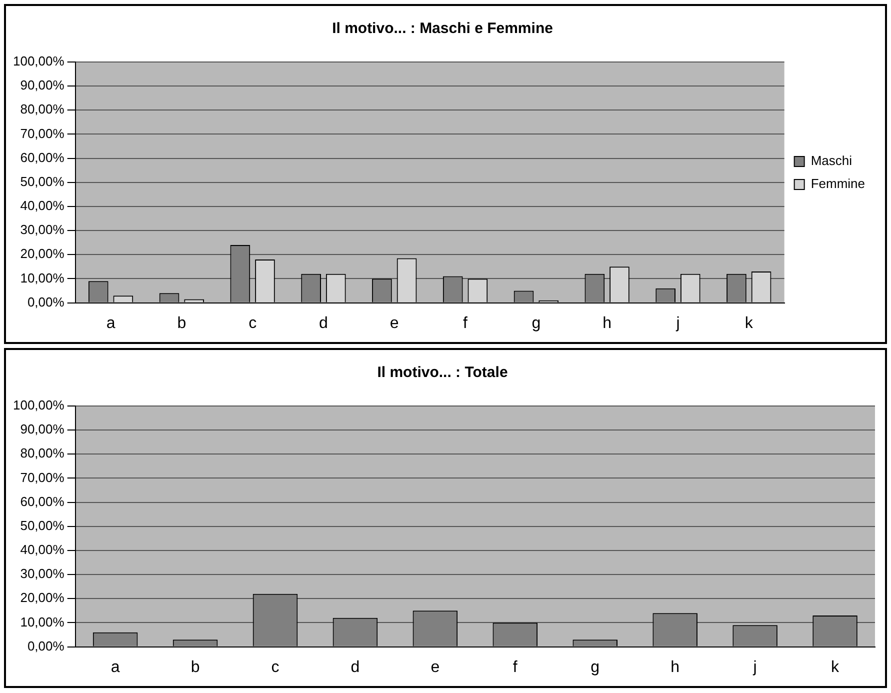 The height and width of the screenshot is (693, 891). What do you see at coordinates (442, 29) in the screenshot?
I see `chart-title: Il motivo... : Maschi e Femmine` at bounding box center [442, 29].